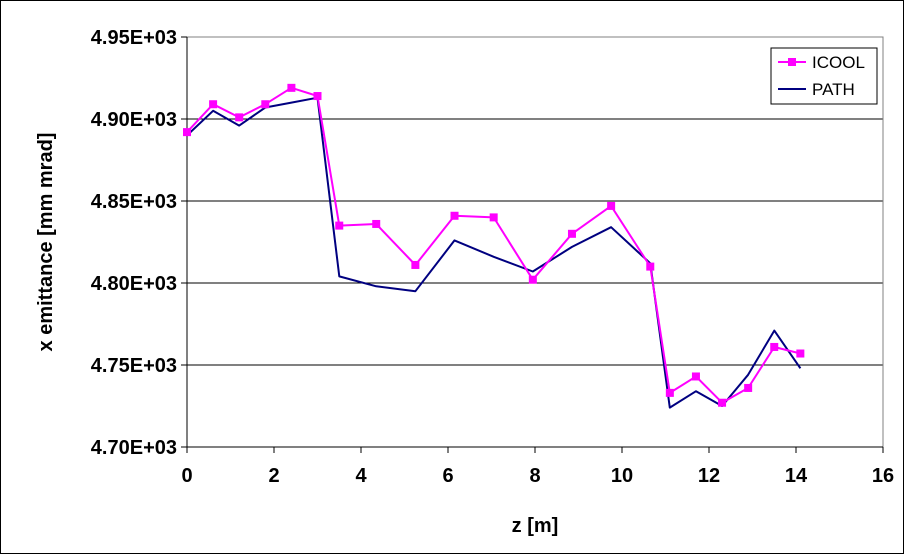 This screenshot has height=554, width=904. I want to click on y-tick-label: 4.75E+03, so click(134, 366).